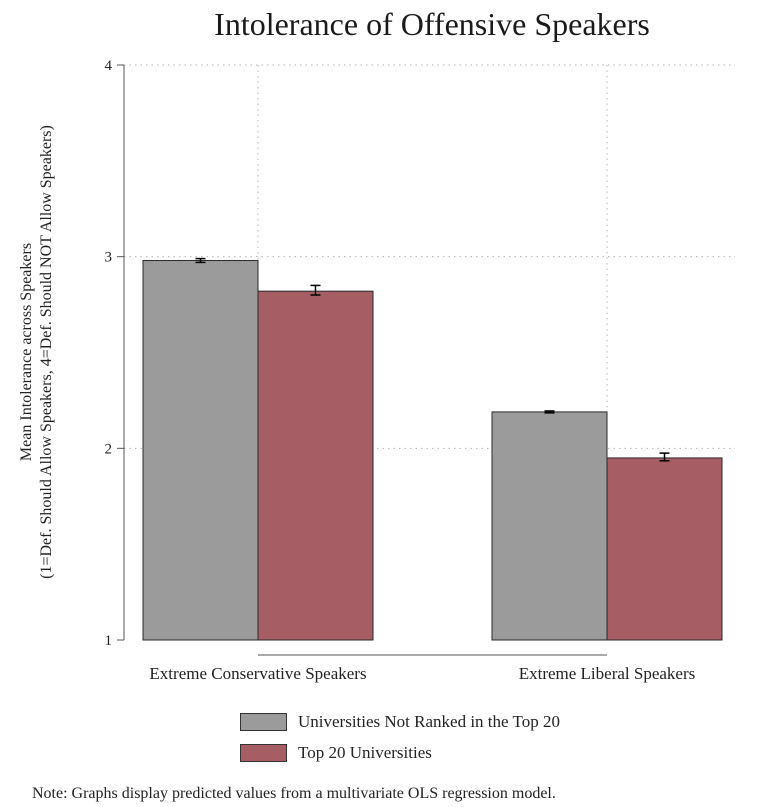  I want to click on bar-s0-c0, so click(200, 450).